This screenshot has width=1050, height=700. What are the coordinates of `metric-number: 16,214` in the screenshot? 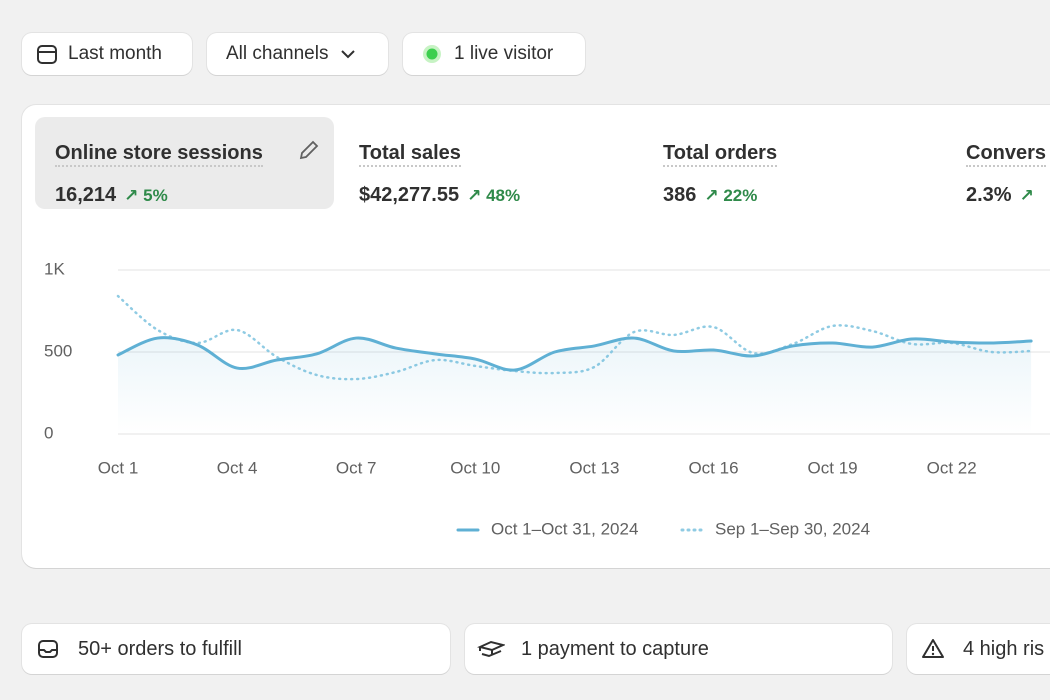 It's located at (86, 195).